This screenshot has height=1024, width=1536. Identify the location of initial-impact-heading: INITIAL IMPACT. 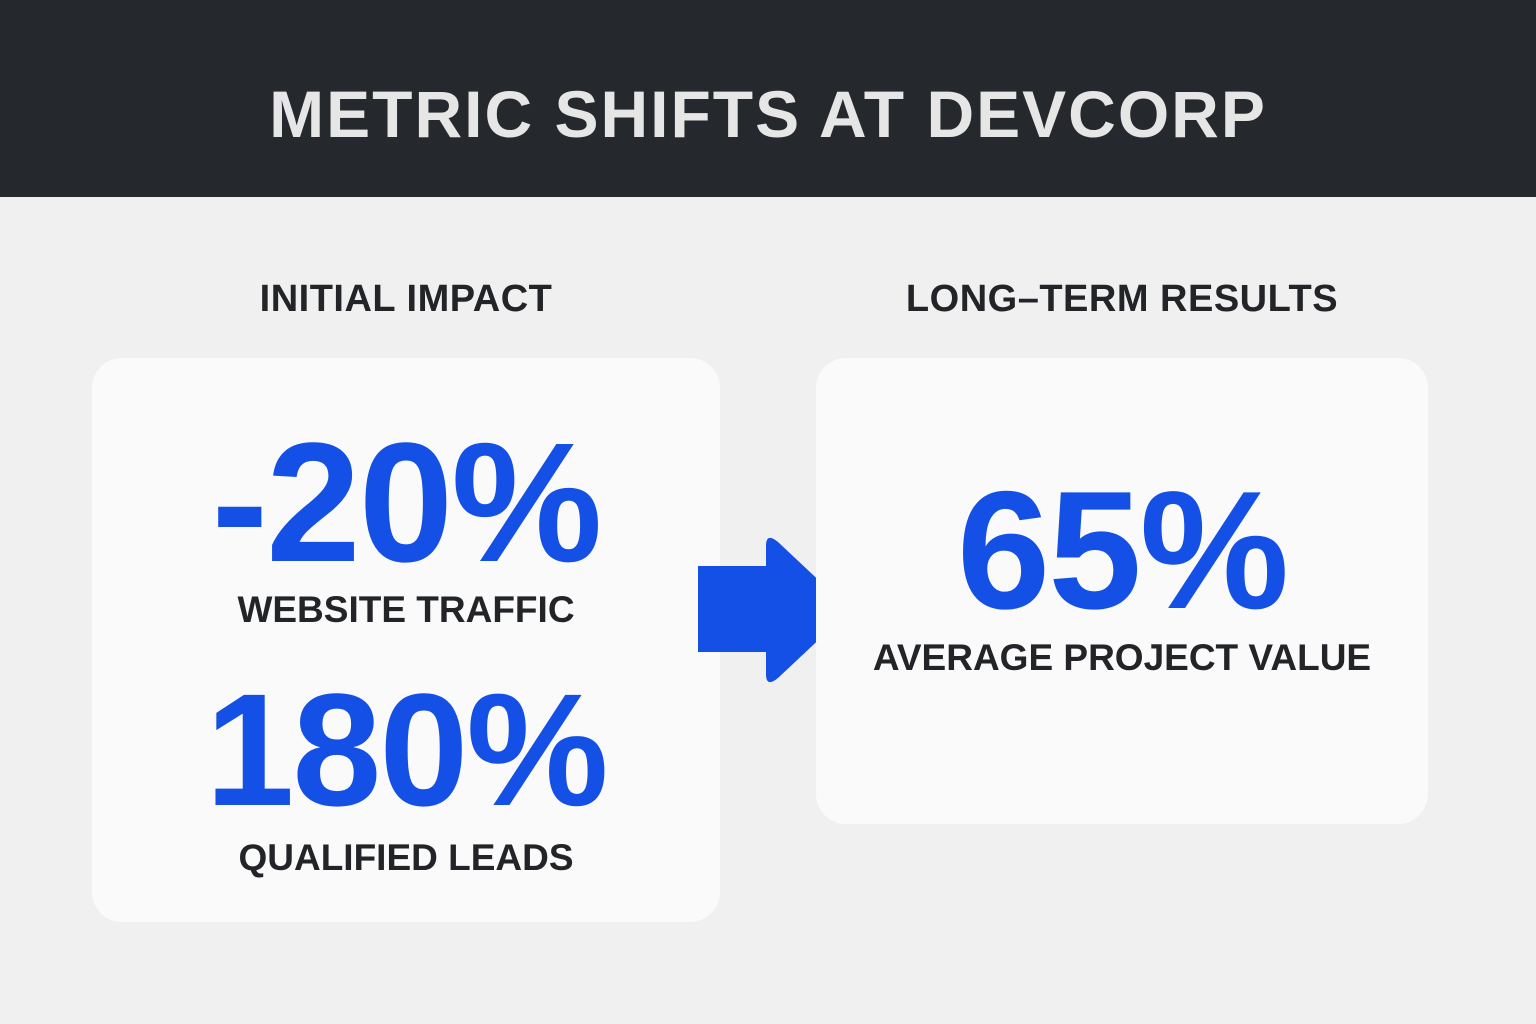
(406, 299).